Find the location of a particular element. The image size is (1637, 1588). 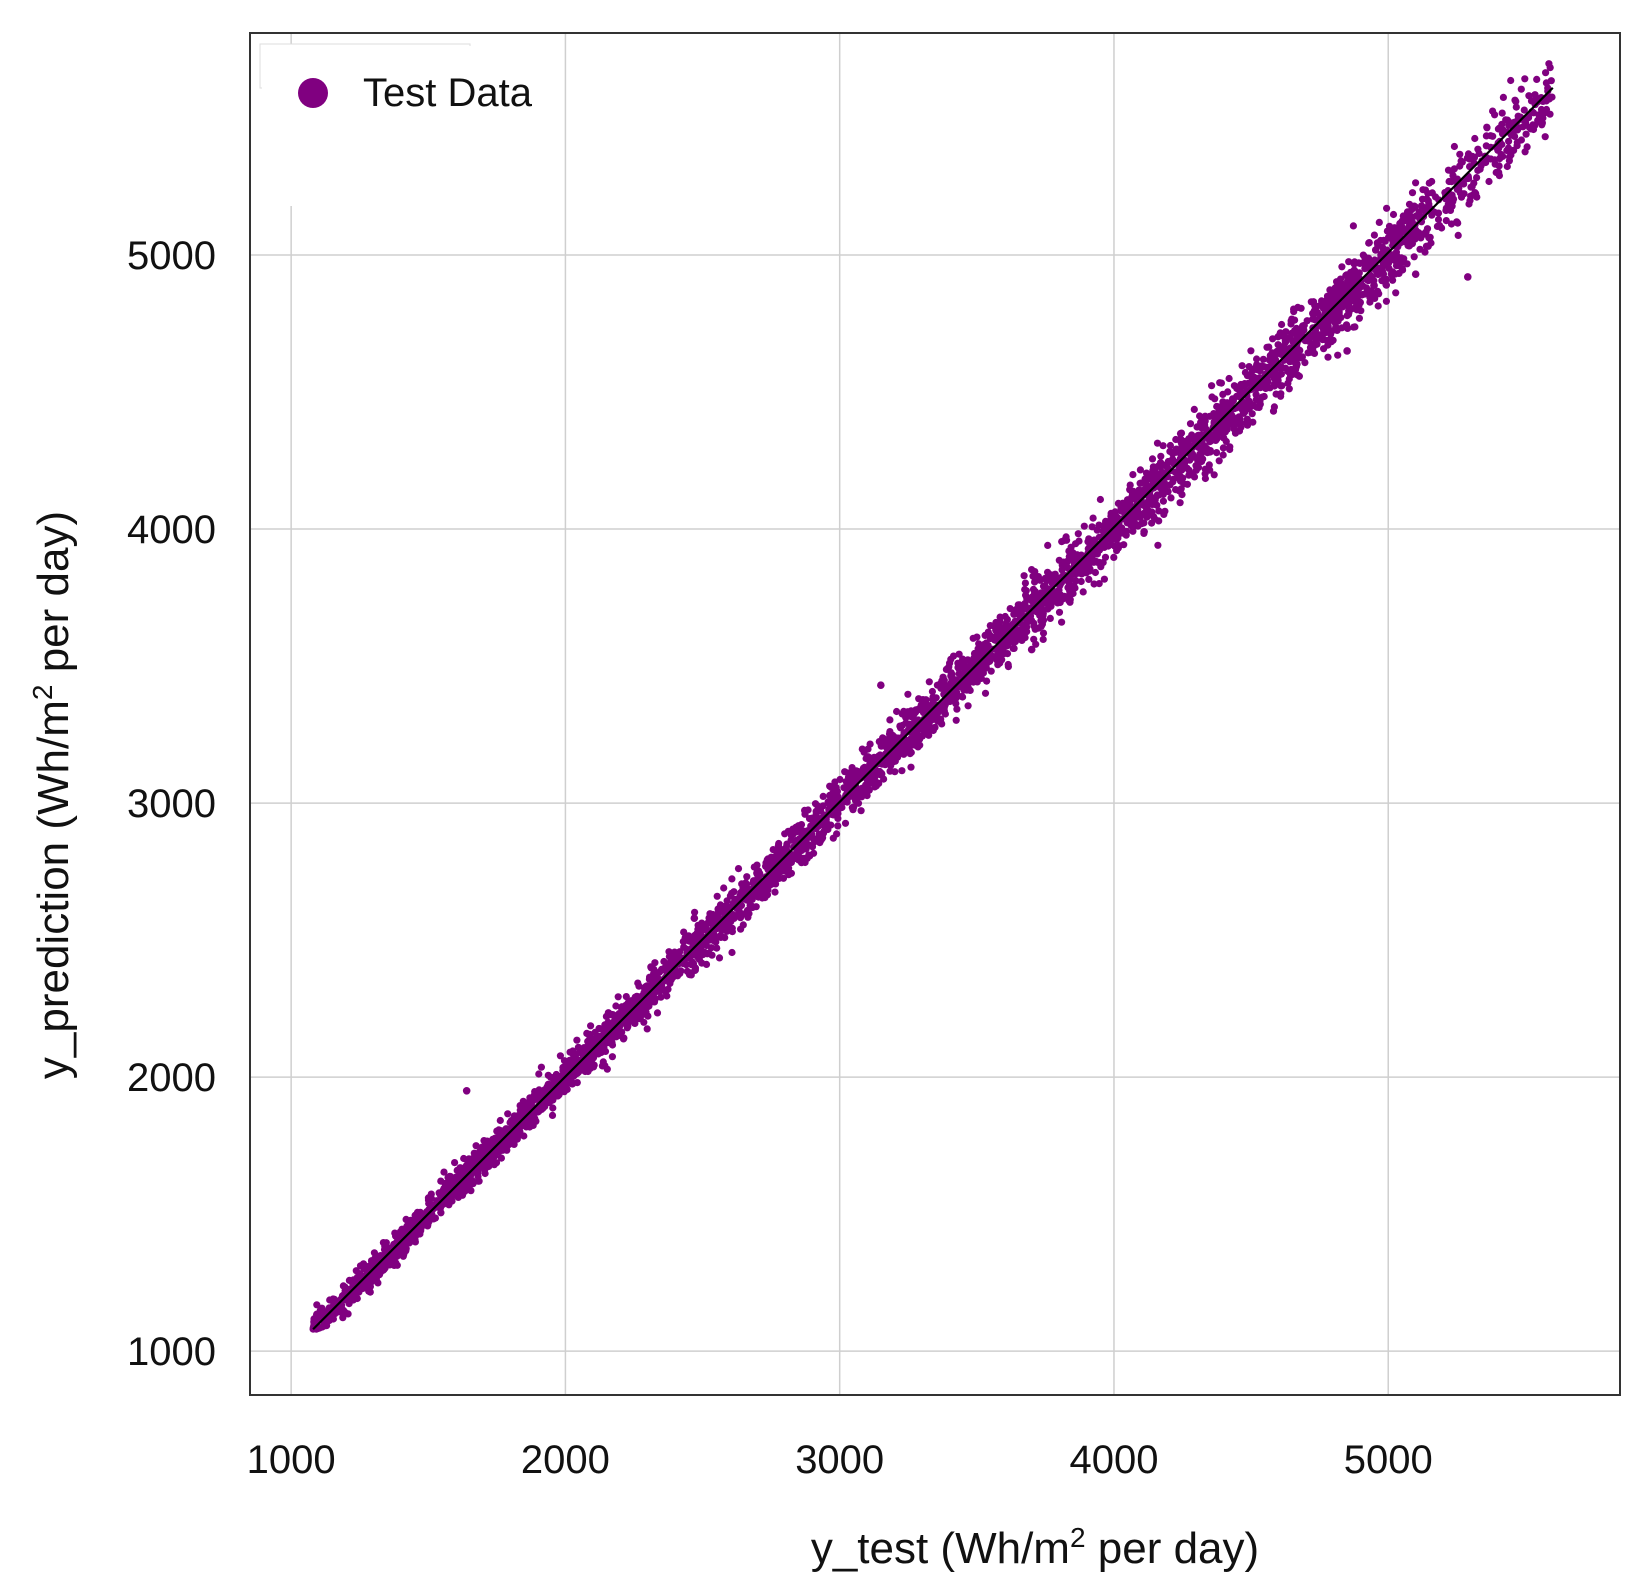

y-tick-label: 5000 is located at coordinates (171, 256).